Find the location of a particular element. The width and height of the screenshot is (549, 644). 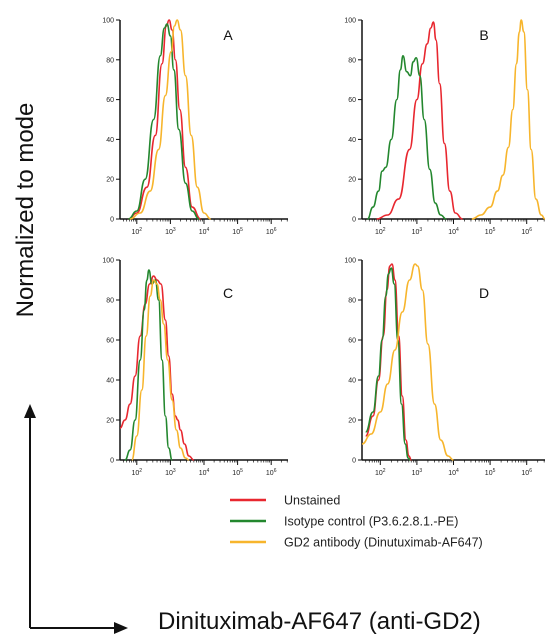

y-axis-title-container: Normalized to mode is located at coordinates (26, 210).